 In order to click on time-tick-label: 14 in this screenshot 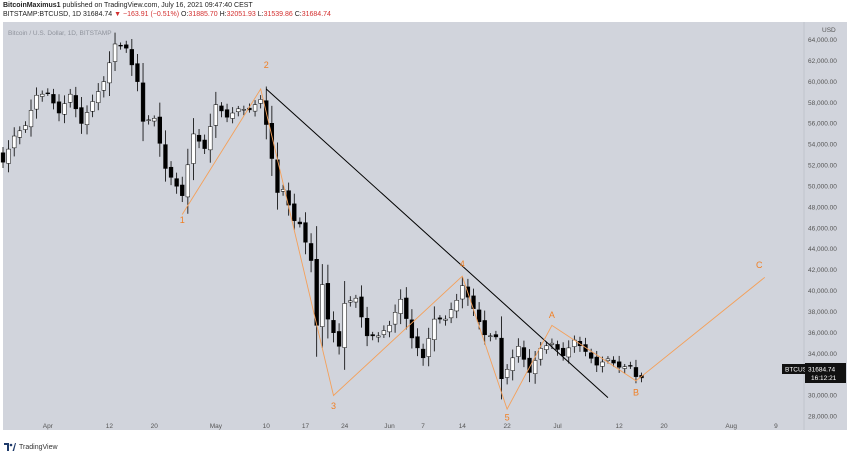, I will do `click(463, 426)`.